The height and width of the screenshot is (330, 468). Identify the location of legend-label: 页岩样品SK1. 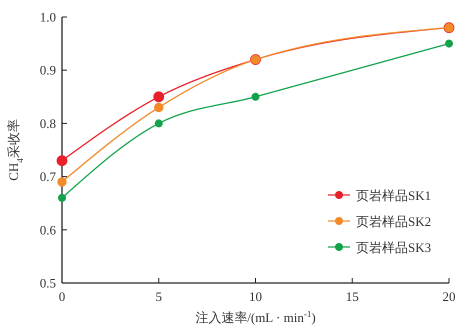
(394, 195).